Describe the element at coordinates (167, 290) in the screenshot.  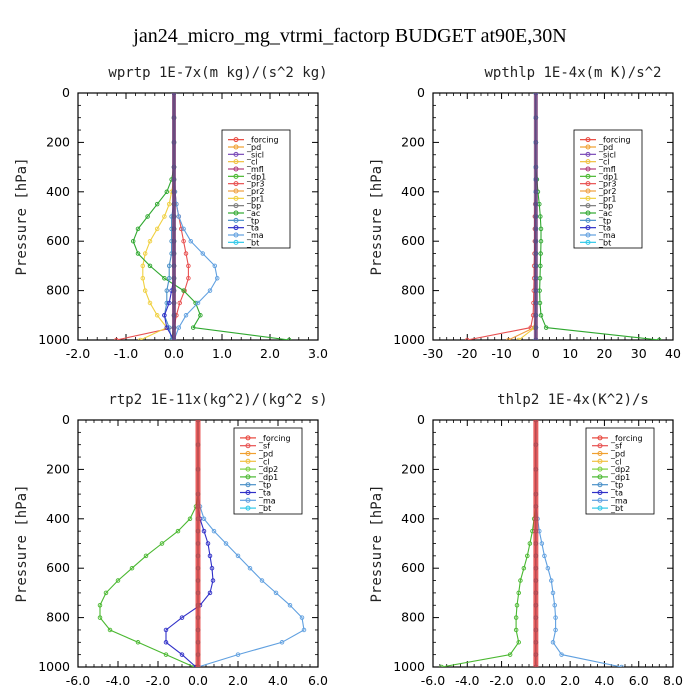
I see `series-point_tp` at that location.